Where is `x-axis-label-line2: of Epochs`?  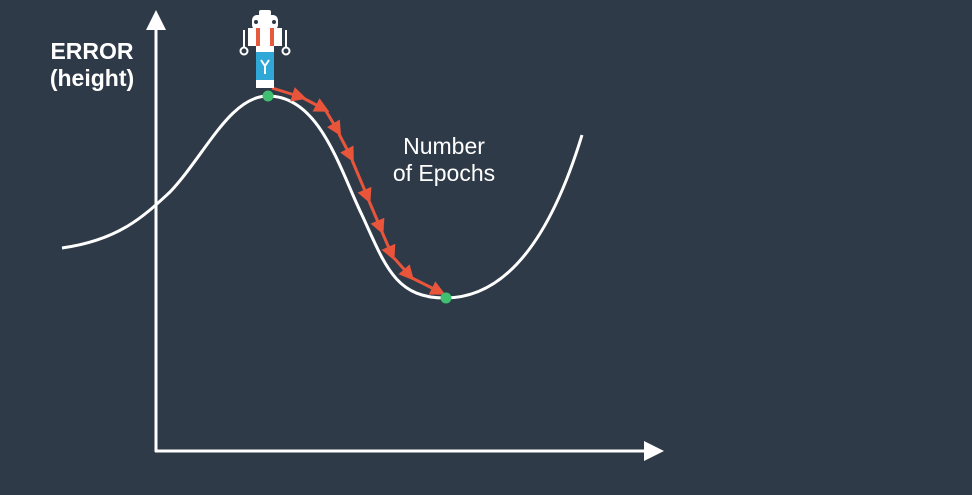
x-axis-label-line2: of Epochs is located at coordinates (444, 173).